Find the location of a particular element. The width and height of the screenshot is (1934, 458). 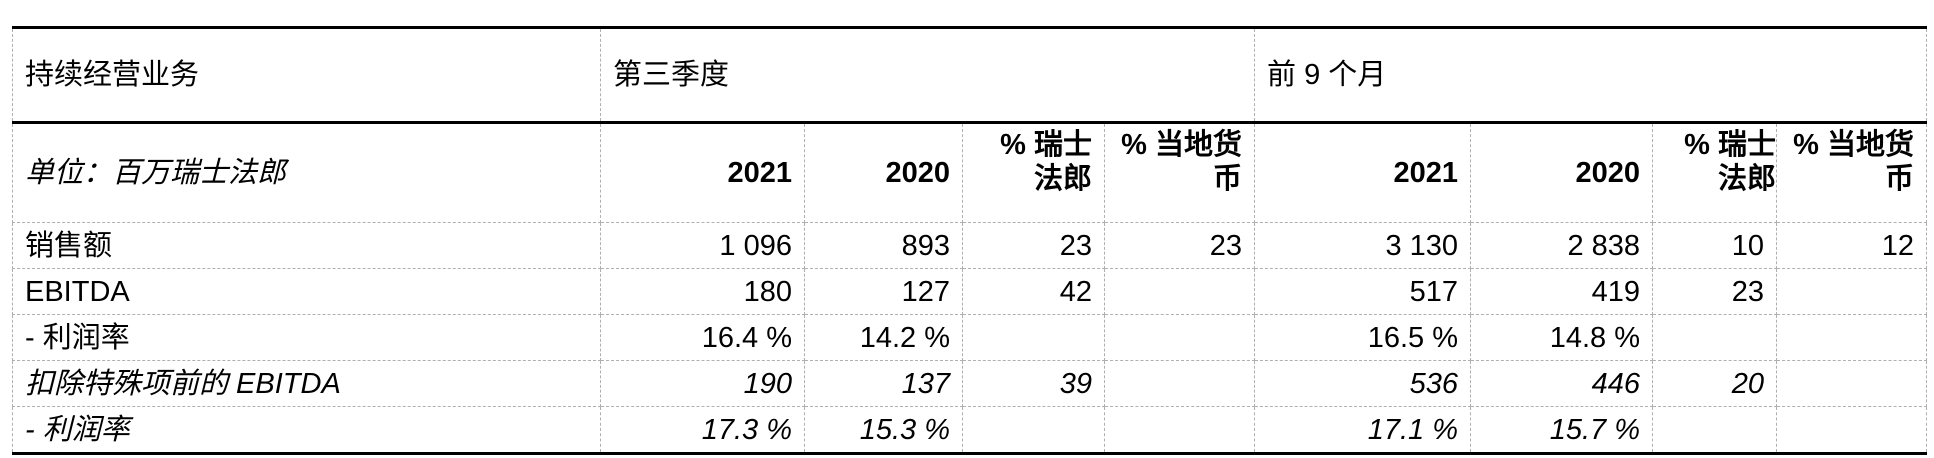

cell-value: 39 is located at coordinates (1033, 383).